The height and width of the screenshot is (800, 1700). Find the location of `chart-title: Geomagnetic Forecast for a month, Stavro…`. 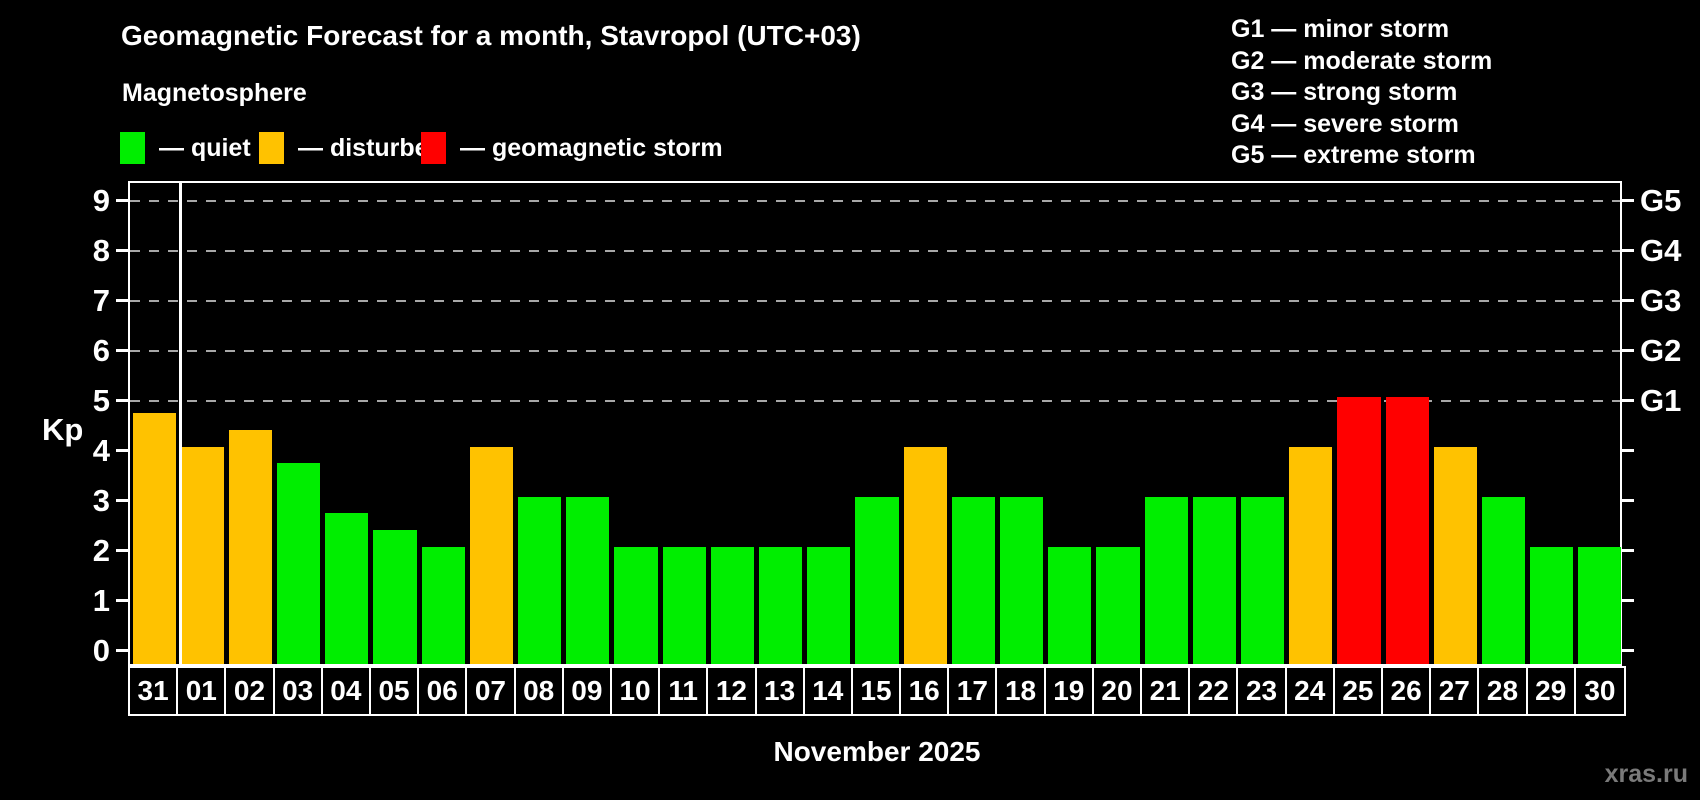

chart-title: Geomagnetic Forecast for a month, Stavro… is located at coordinates (491, 35).